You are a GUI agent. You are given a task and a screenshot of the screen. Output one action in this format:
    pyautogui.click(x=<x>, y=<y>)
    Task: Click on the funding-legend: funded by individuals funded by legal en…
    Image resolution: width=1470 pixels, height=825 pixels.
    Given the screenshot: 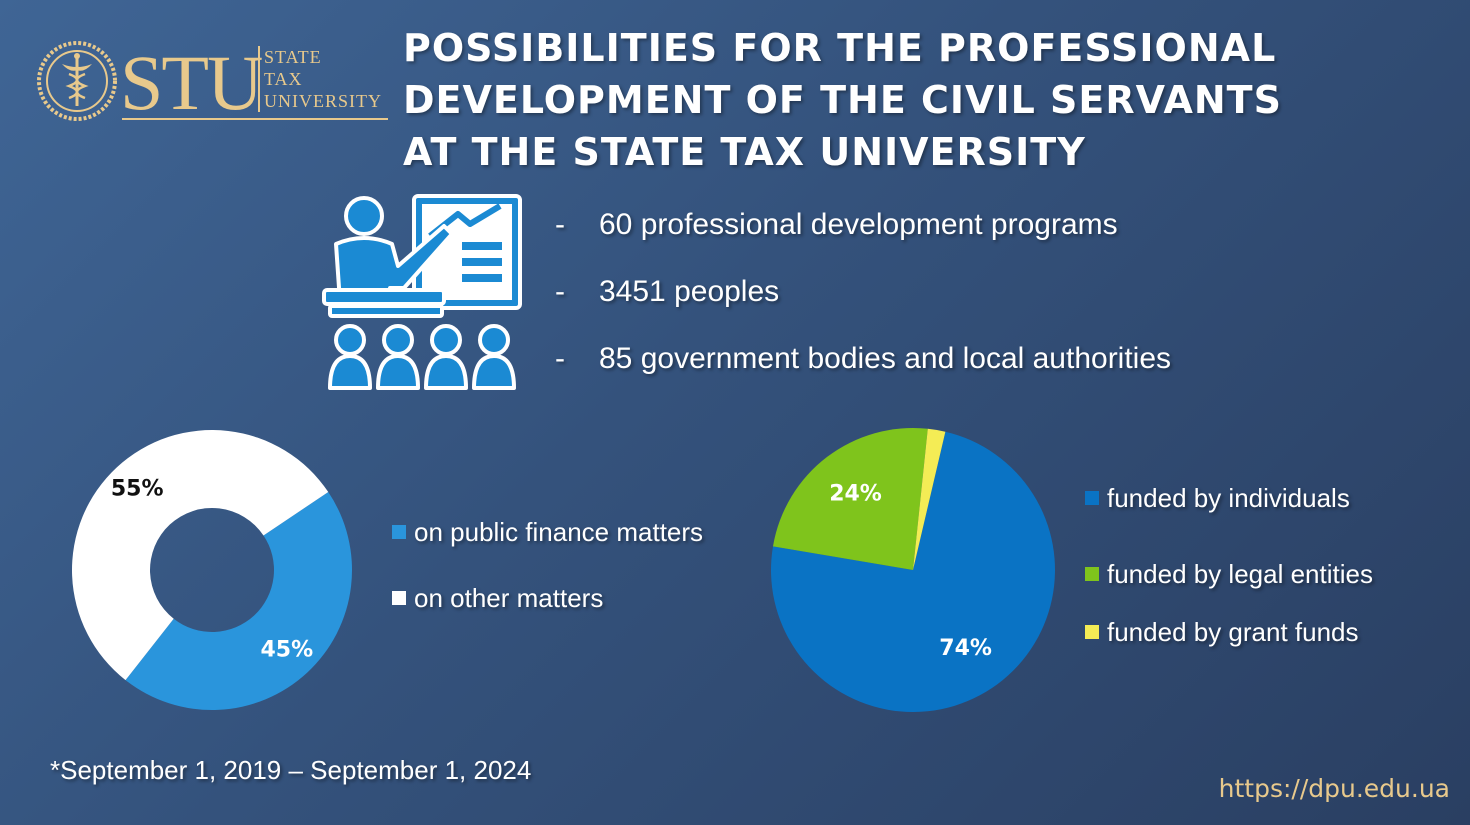 What is the action you would take?
    pyautogui.click(x=1229, y=556)
    